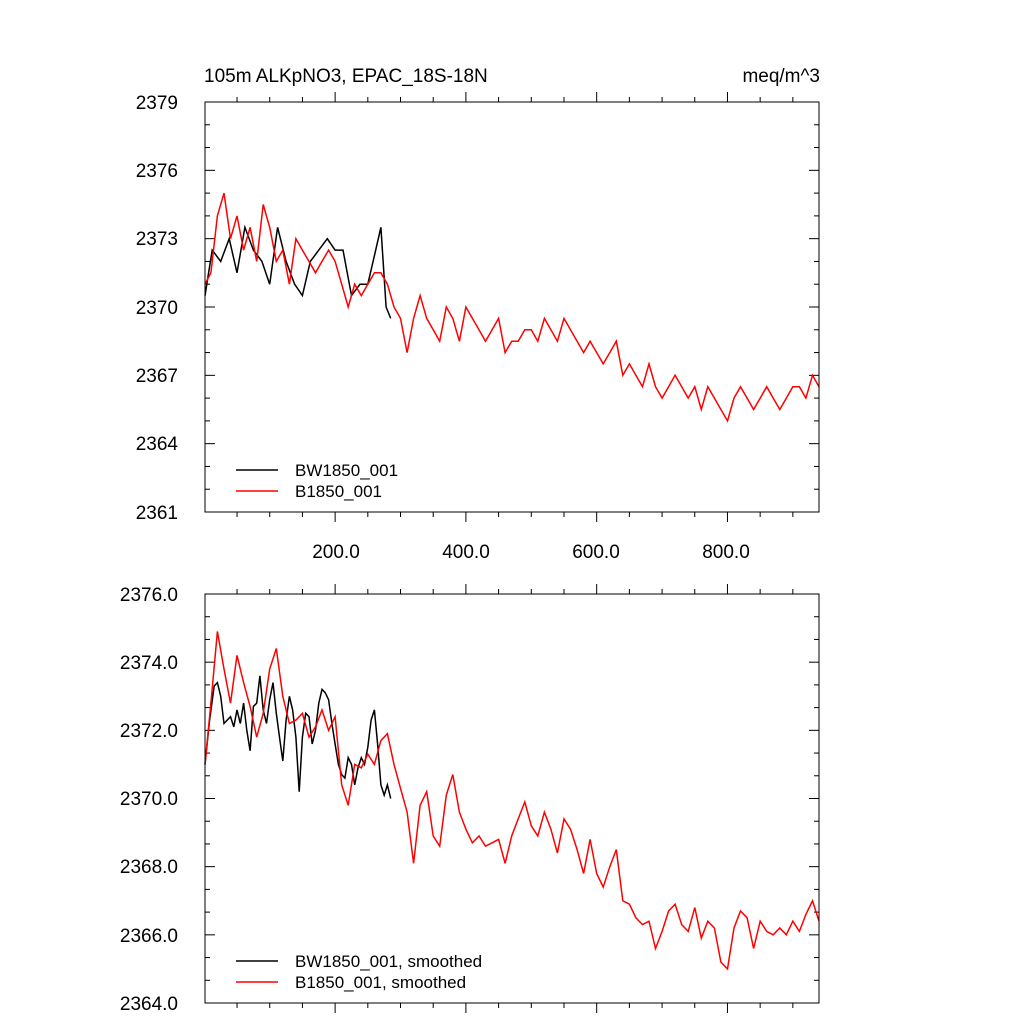 The height and width of the screenshot is (1024, 1024). What do you see at coordinates (149, 1004) in the screenshot?
I see `y-tick-label: 2364.0` at bounding box center [149, 1004].